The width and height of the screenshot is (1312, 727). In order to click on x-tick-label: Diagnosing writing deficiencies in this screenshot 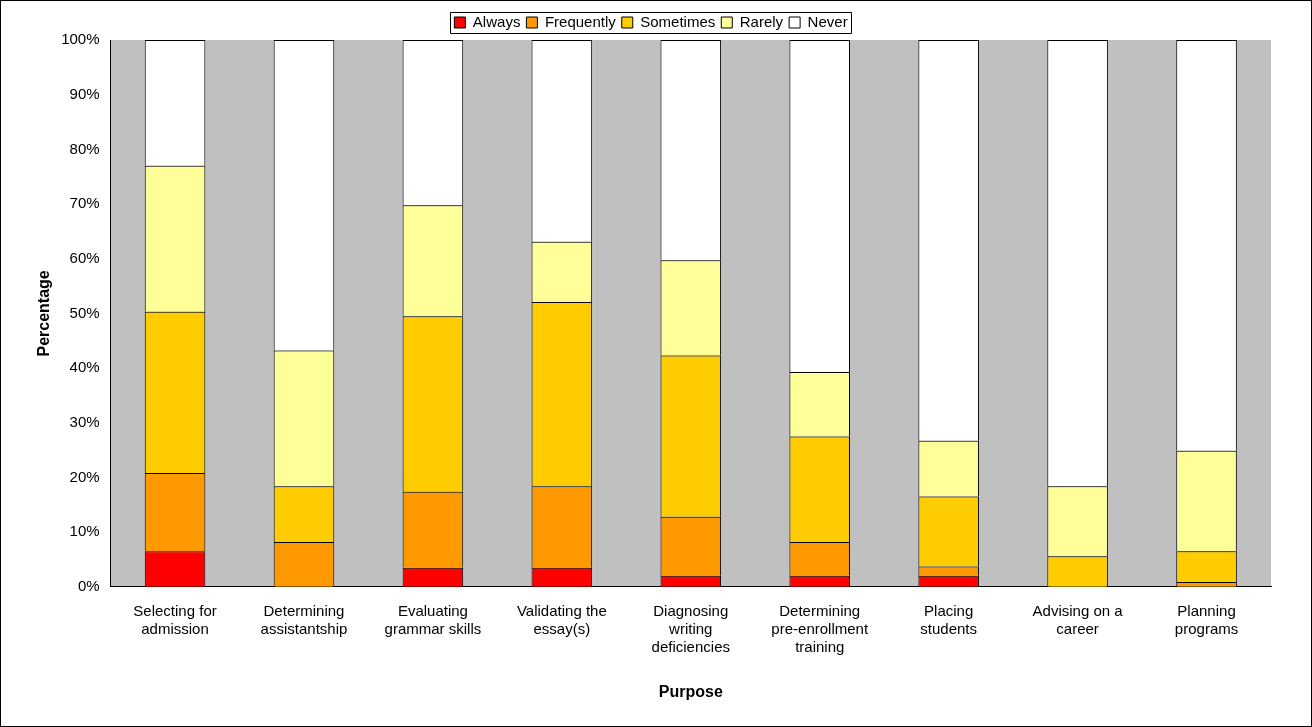, I will do `click(690, 628)`.